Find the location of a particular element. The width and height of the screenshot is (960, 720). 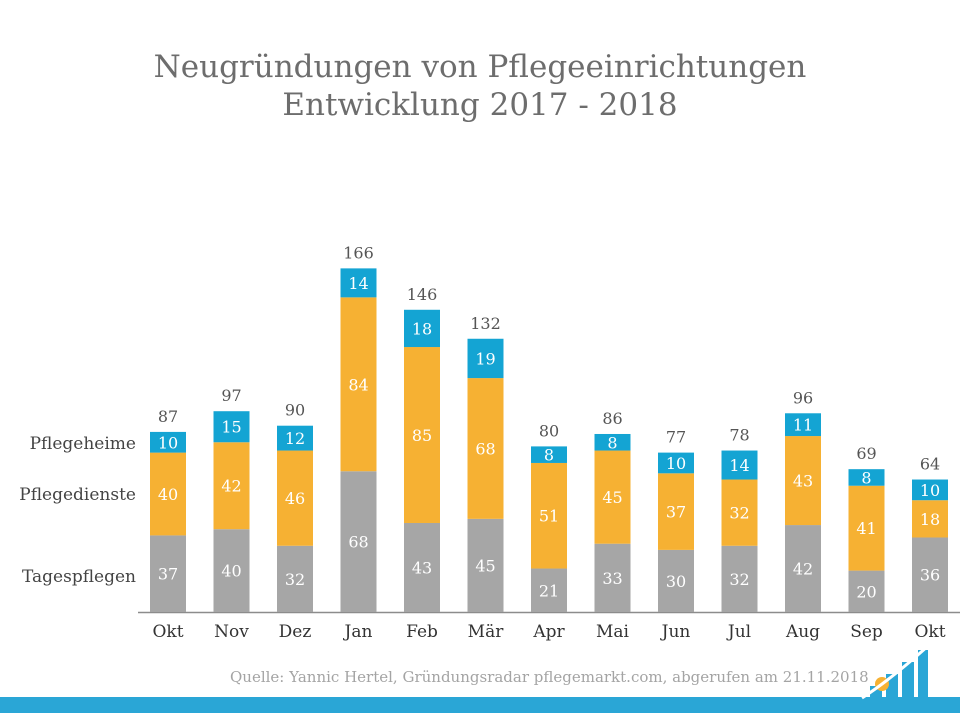

data-label-pflegeheime-10: 14 is located at coordinates (739, 465).